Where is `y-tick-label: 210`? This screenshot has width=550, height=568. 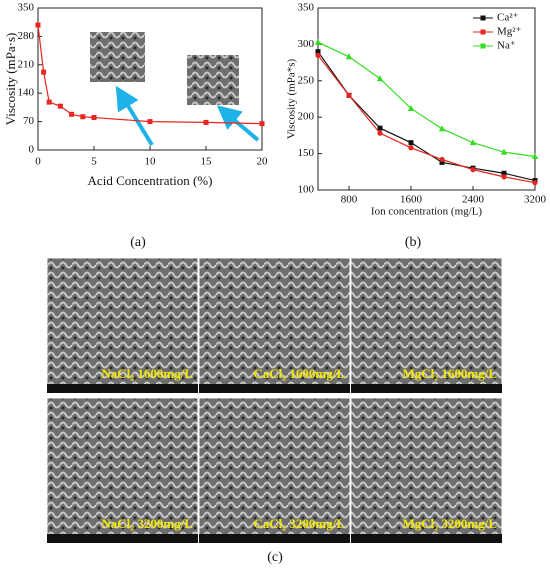 y-tick-label: 210 is located at coordinates (26, 64).